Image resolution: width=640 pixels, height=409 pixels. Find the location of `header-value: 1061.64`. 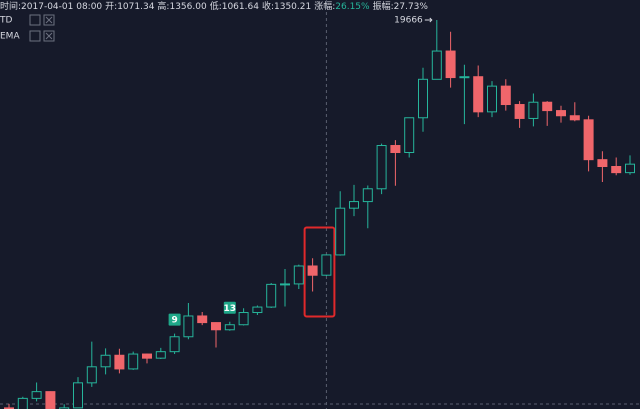

header-value: 1061.64 is located at coordinates (240, 7).